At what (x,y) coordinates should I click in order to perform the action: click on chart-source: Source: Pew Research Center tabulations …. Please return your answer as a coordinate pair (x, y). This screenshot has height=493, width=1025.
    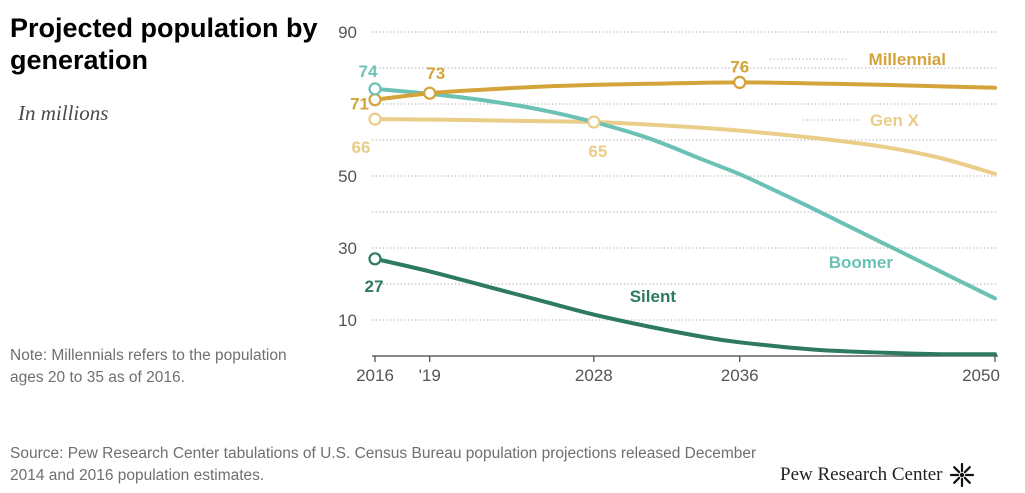
    Looking at the image, I should click on (383, 464).